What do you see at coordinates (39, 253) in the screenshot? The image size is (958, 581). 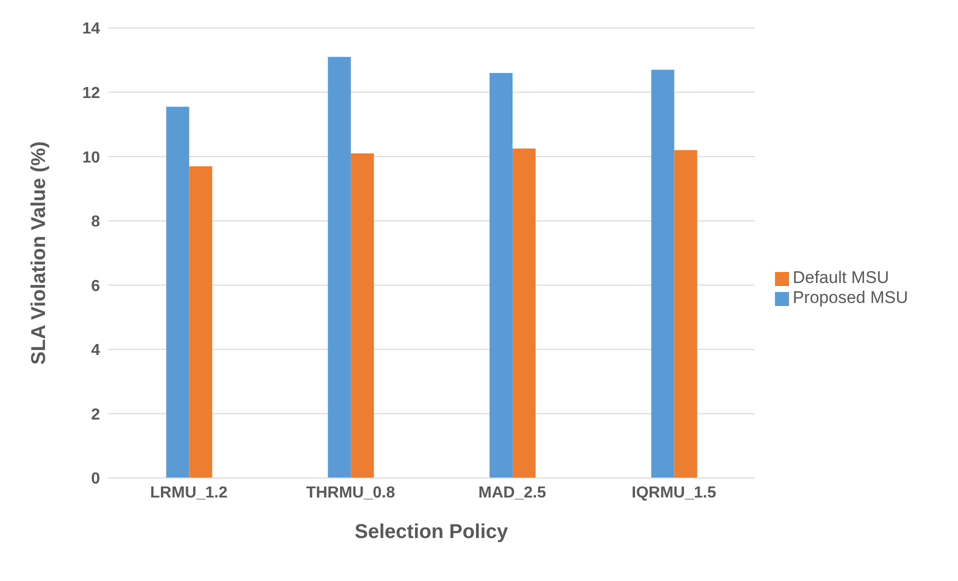 I see `y-axis-title: SLA Violation Value (%)` at bounding box center [39, 253].